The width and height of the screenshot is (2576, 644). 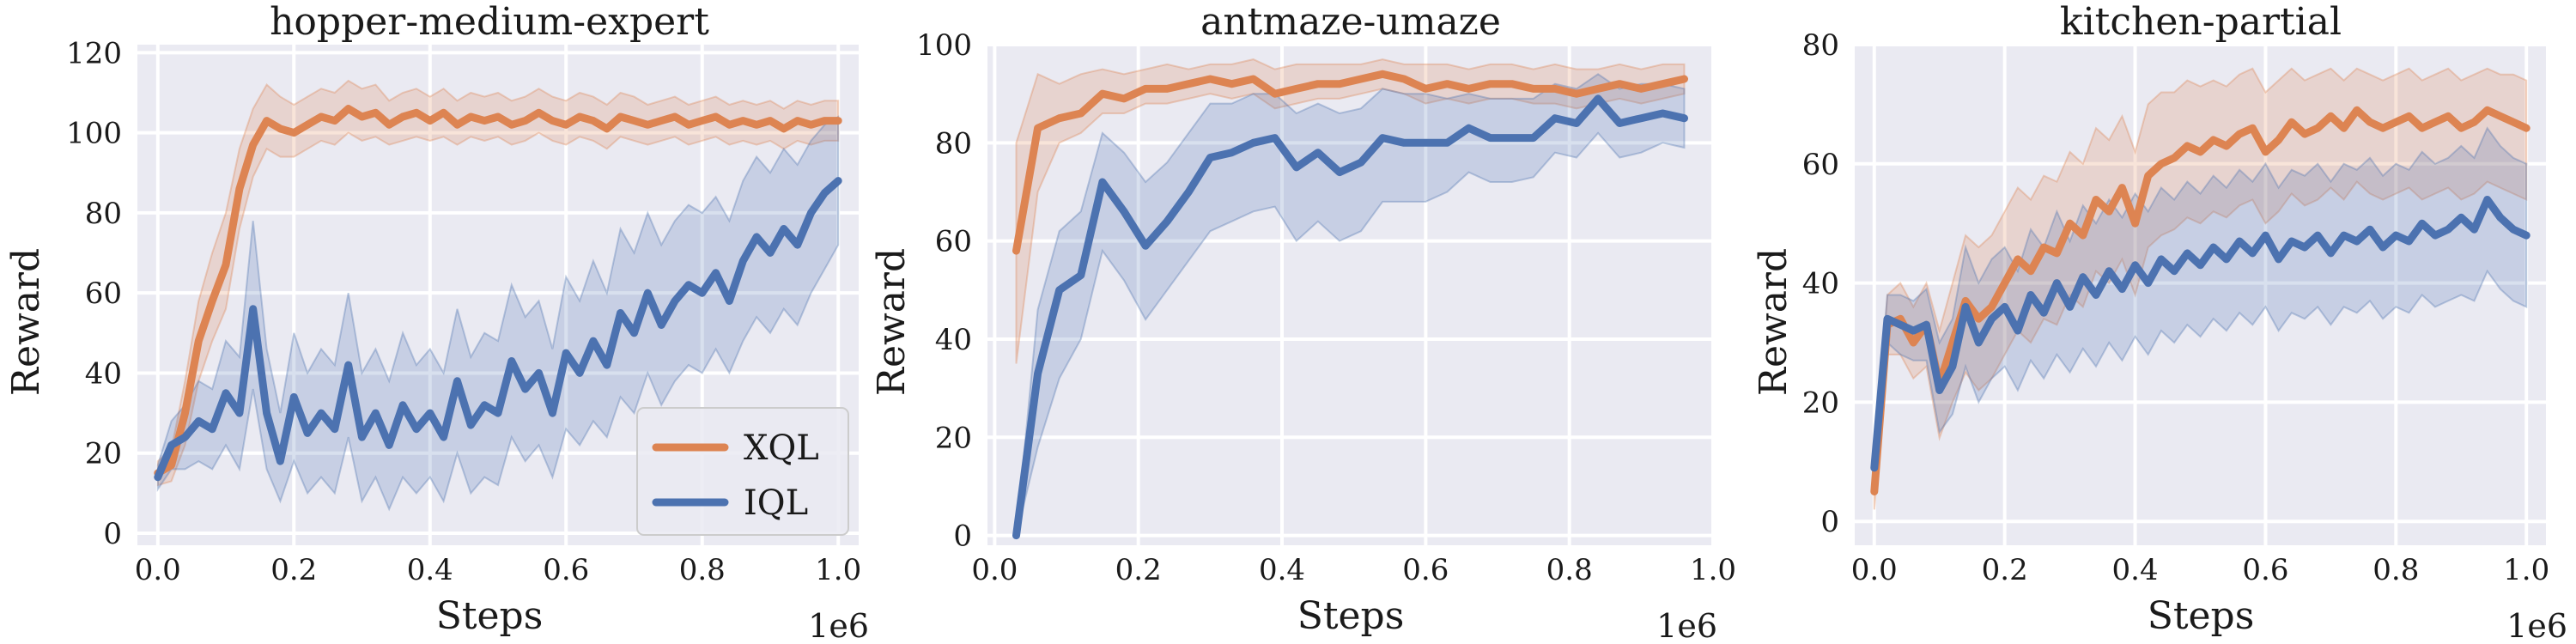 I want to click on legend: XQL IQL, so click(x=742, y=472).